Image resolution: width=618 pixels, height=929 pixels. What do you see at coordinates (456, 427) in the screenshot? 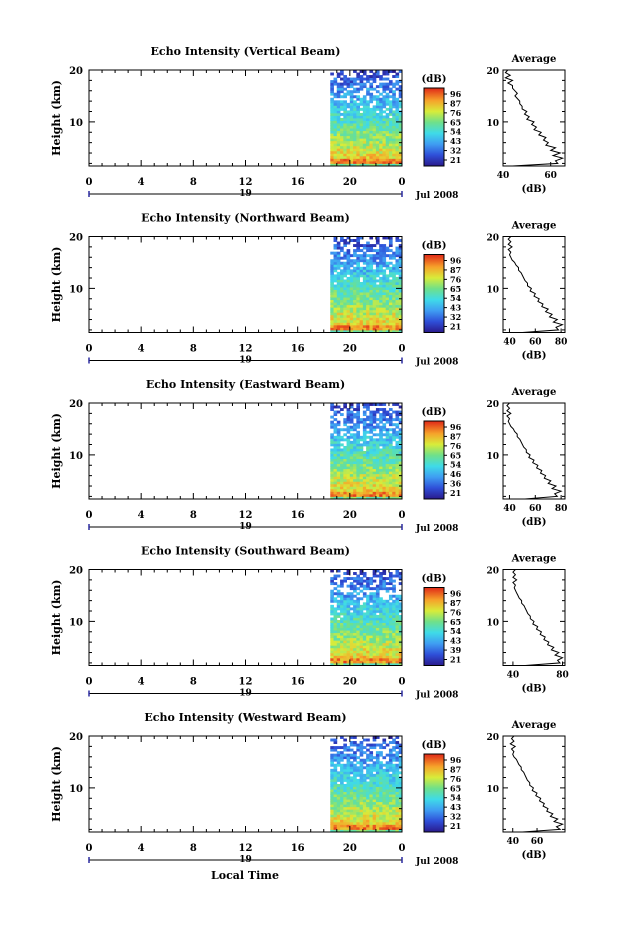
I see `colorbar-tick-label: 96` at bounding box center [456, 427].